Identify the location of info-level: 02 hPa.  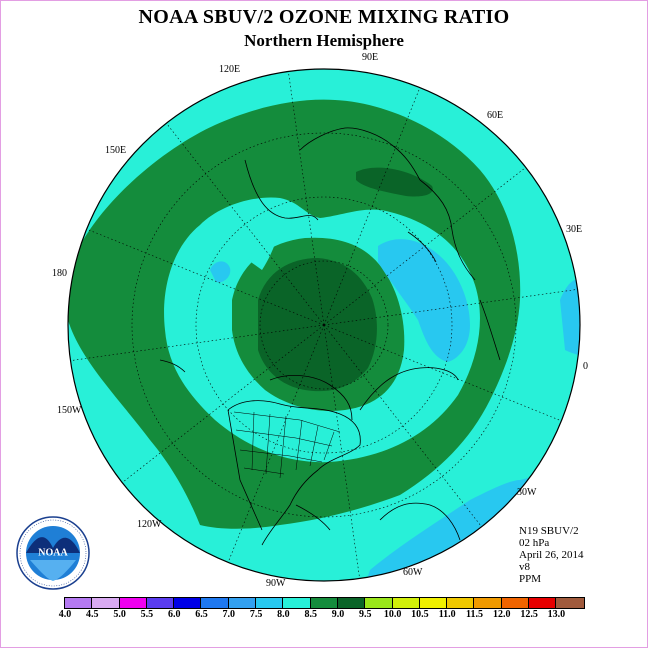
(534, 543).